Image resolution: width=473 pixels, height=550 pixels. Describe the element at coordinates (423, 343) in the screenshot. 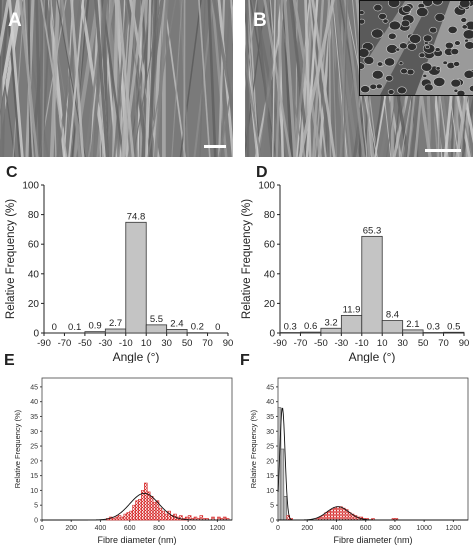

I see `x-tick-label: 50` at that location.